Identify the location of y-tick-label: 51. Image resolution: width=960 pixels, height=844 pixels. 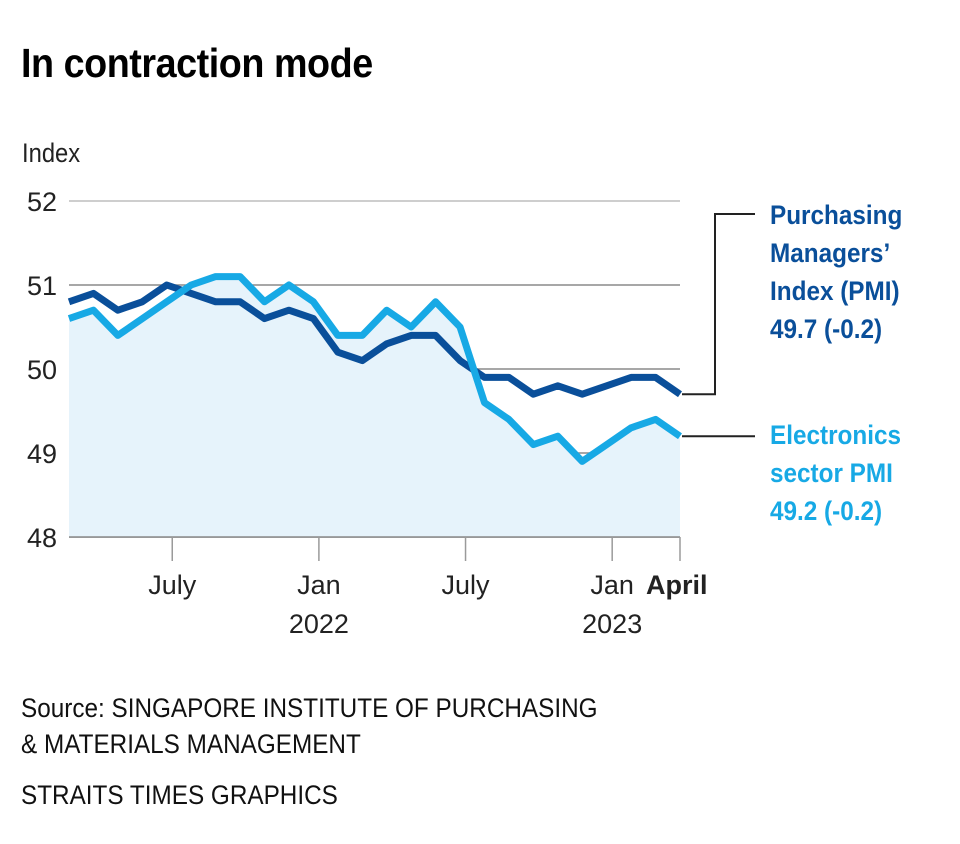
(42, 286).